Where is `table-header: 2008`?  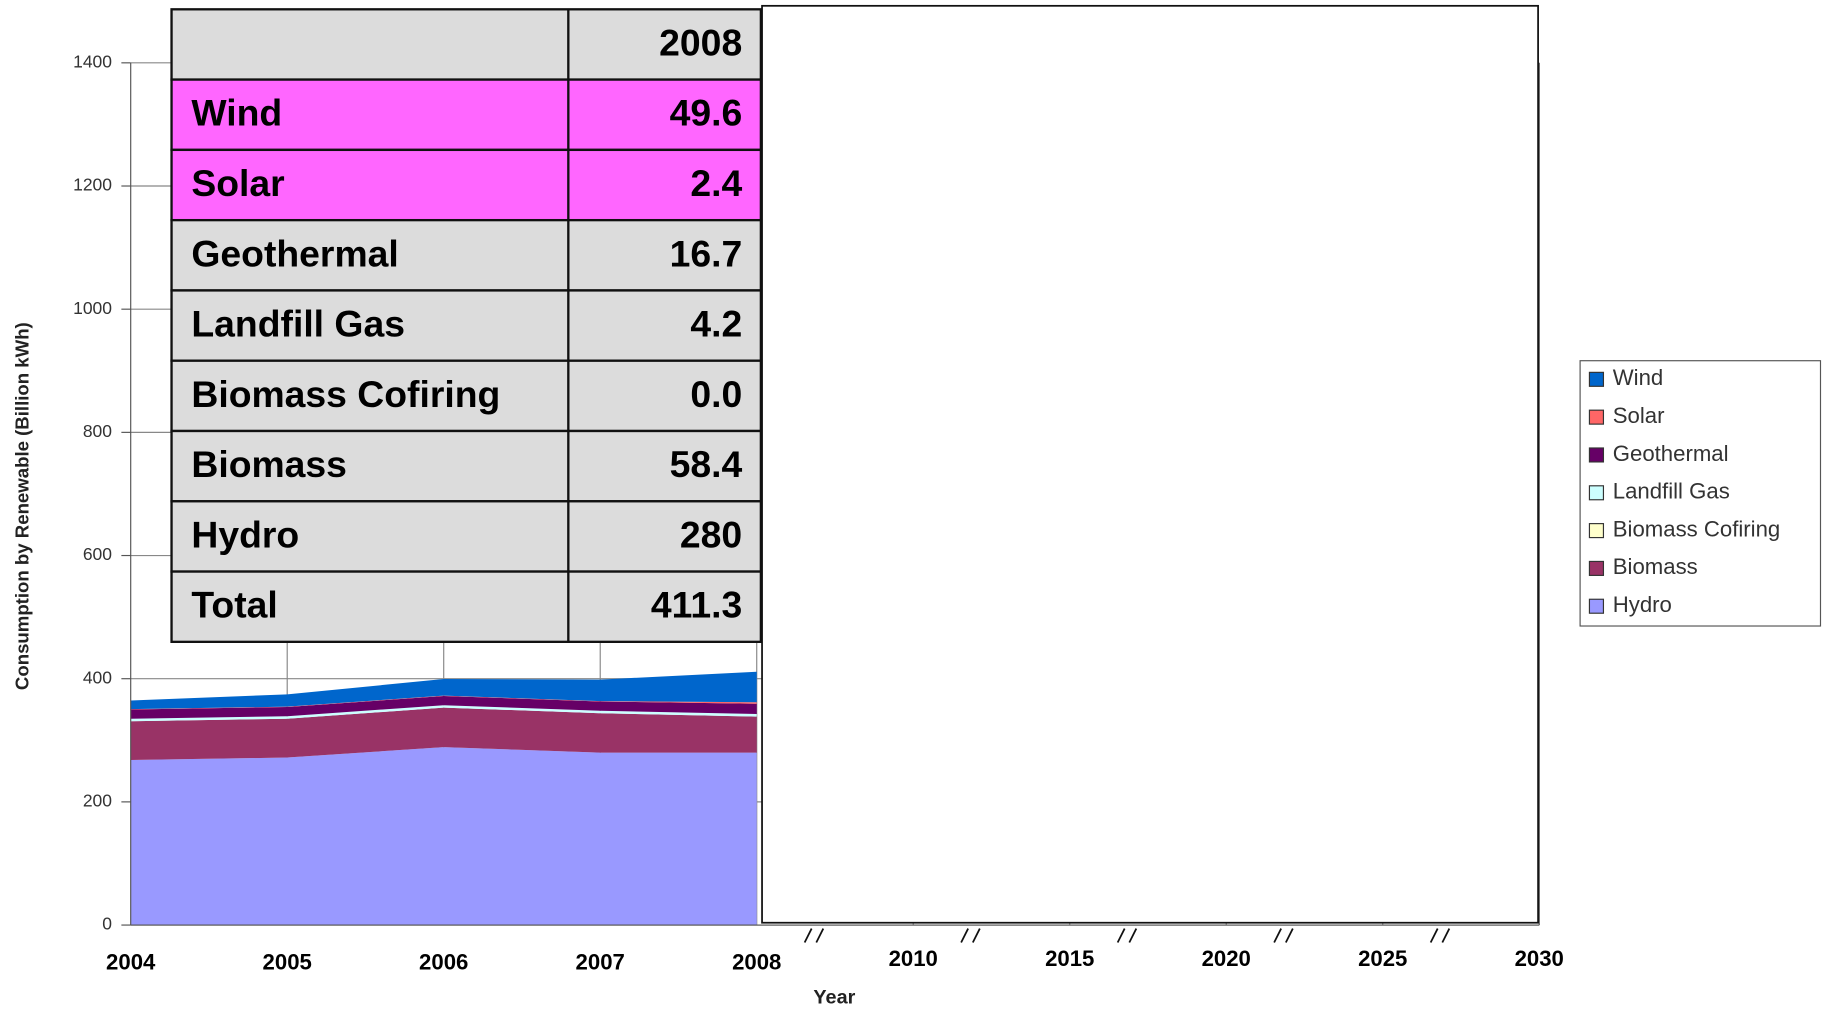 table-header: 2008 is located at coordinates (700, 42).